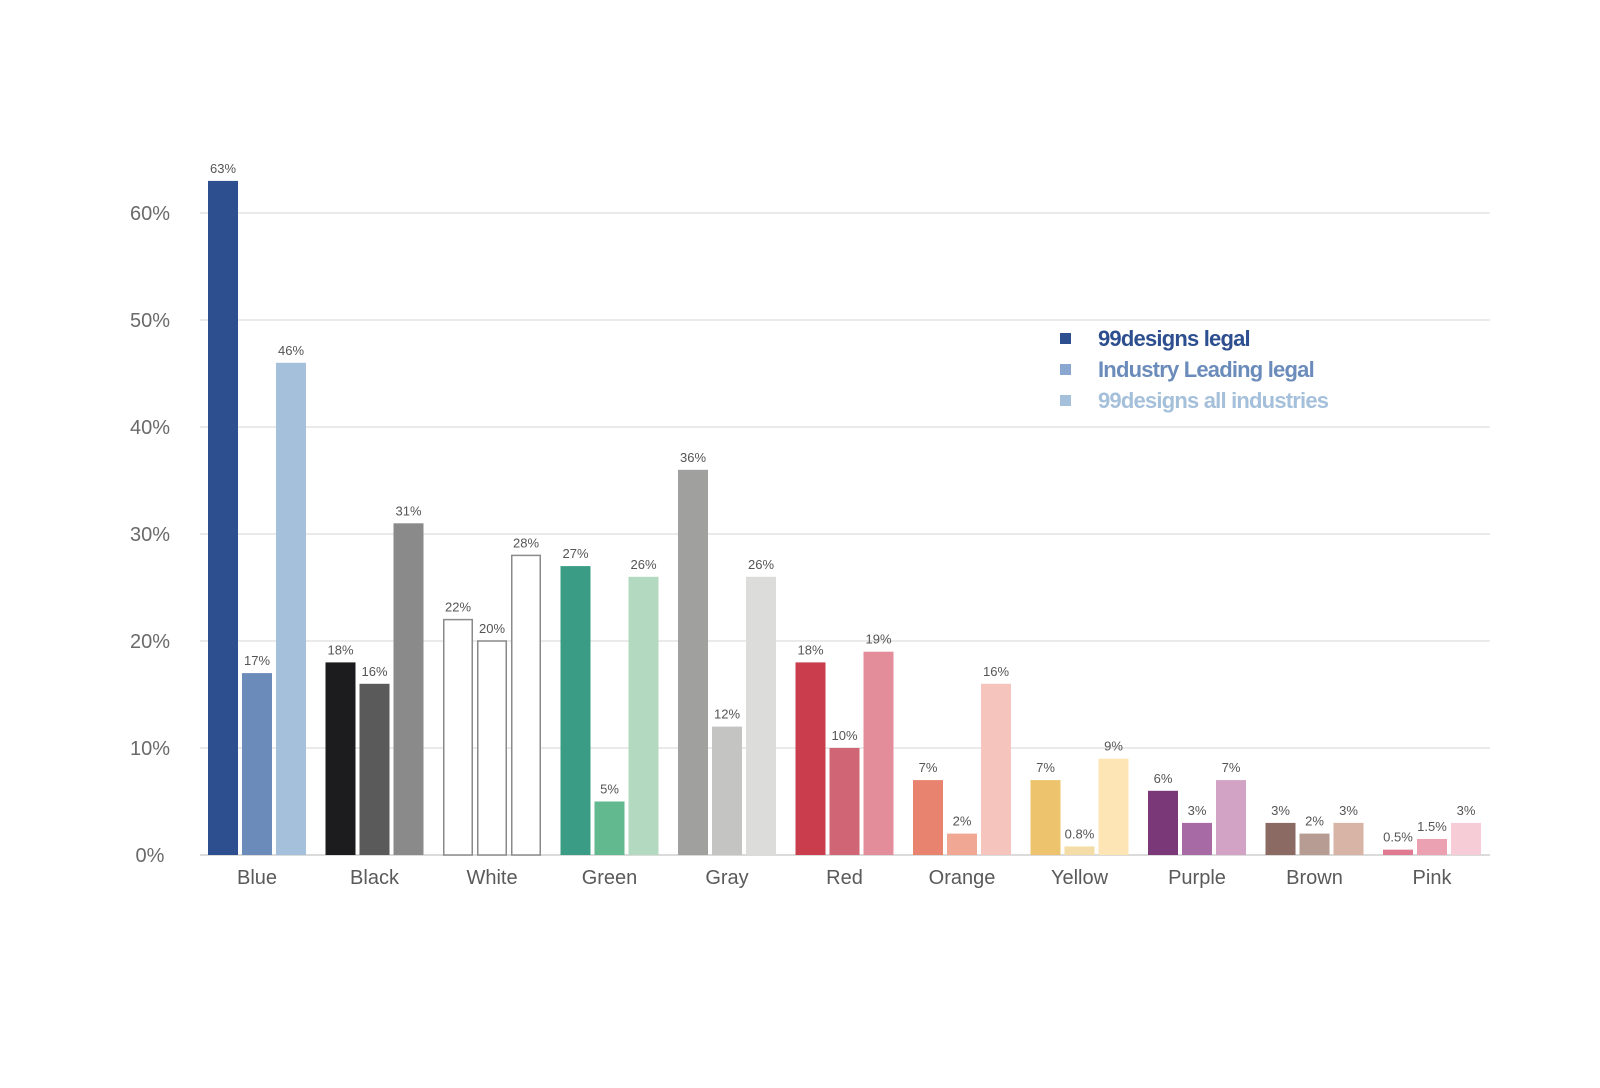  Describe the element at coordinates (962, 878) in the screenshot. I see `x-tick-label: Orange` at that location.